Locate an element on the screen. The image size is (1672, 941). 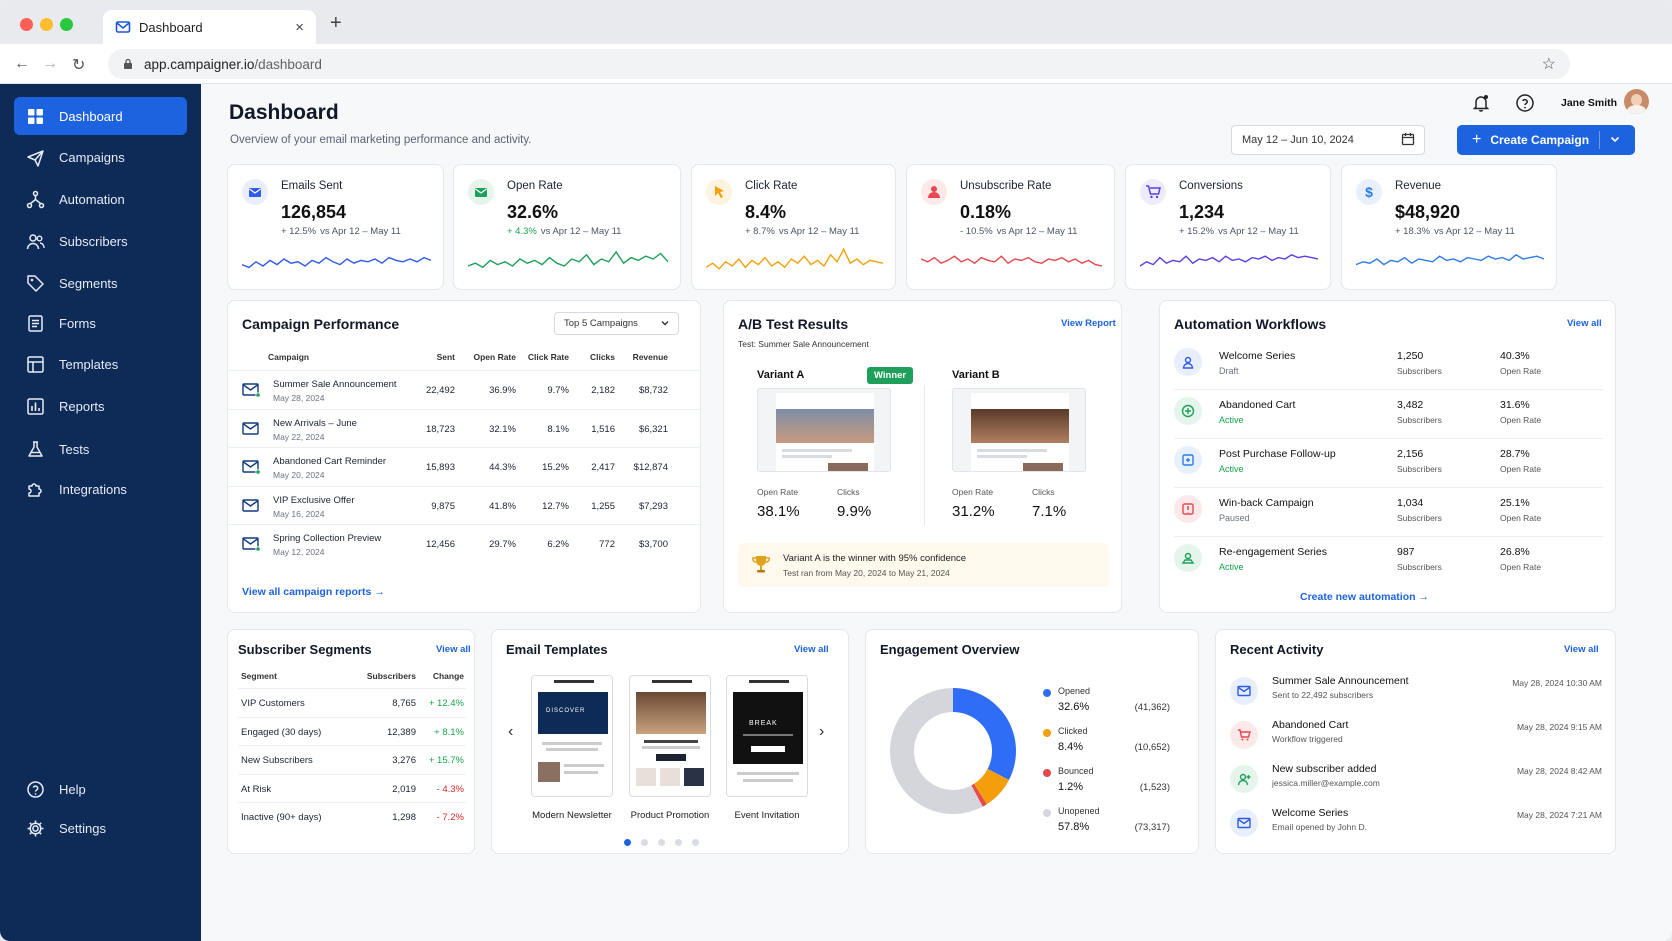
campaign-name: Abandoned Cart Reminder is located at coordinates (330, 461).